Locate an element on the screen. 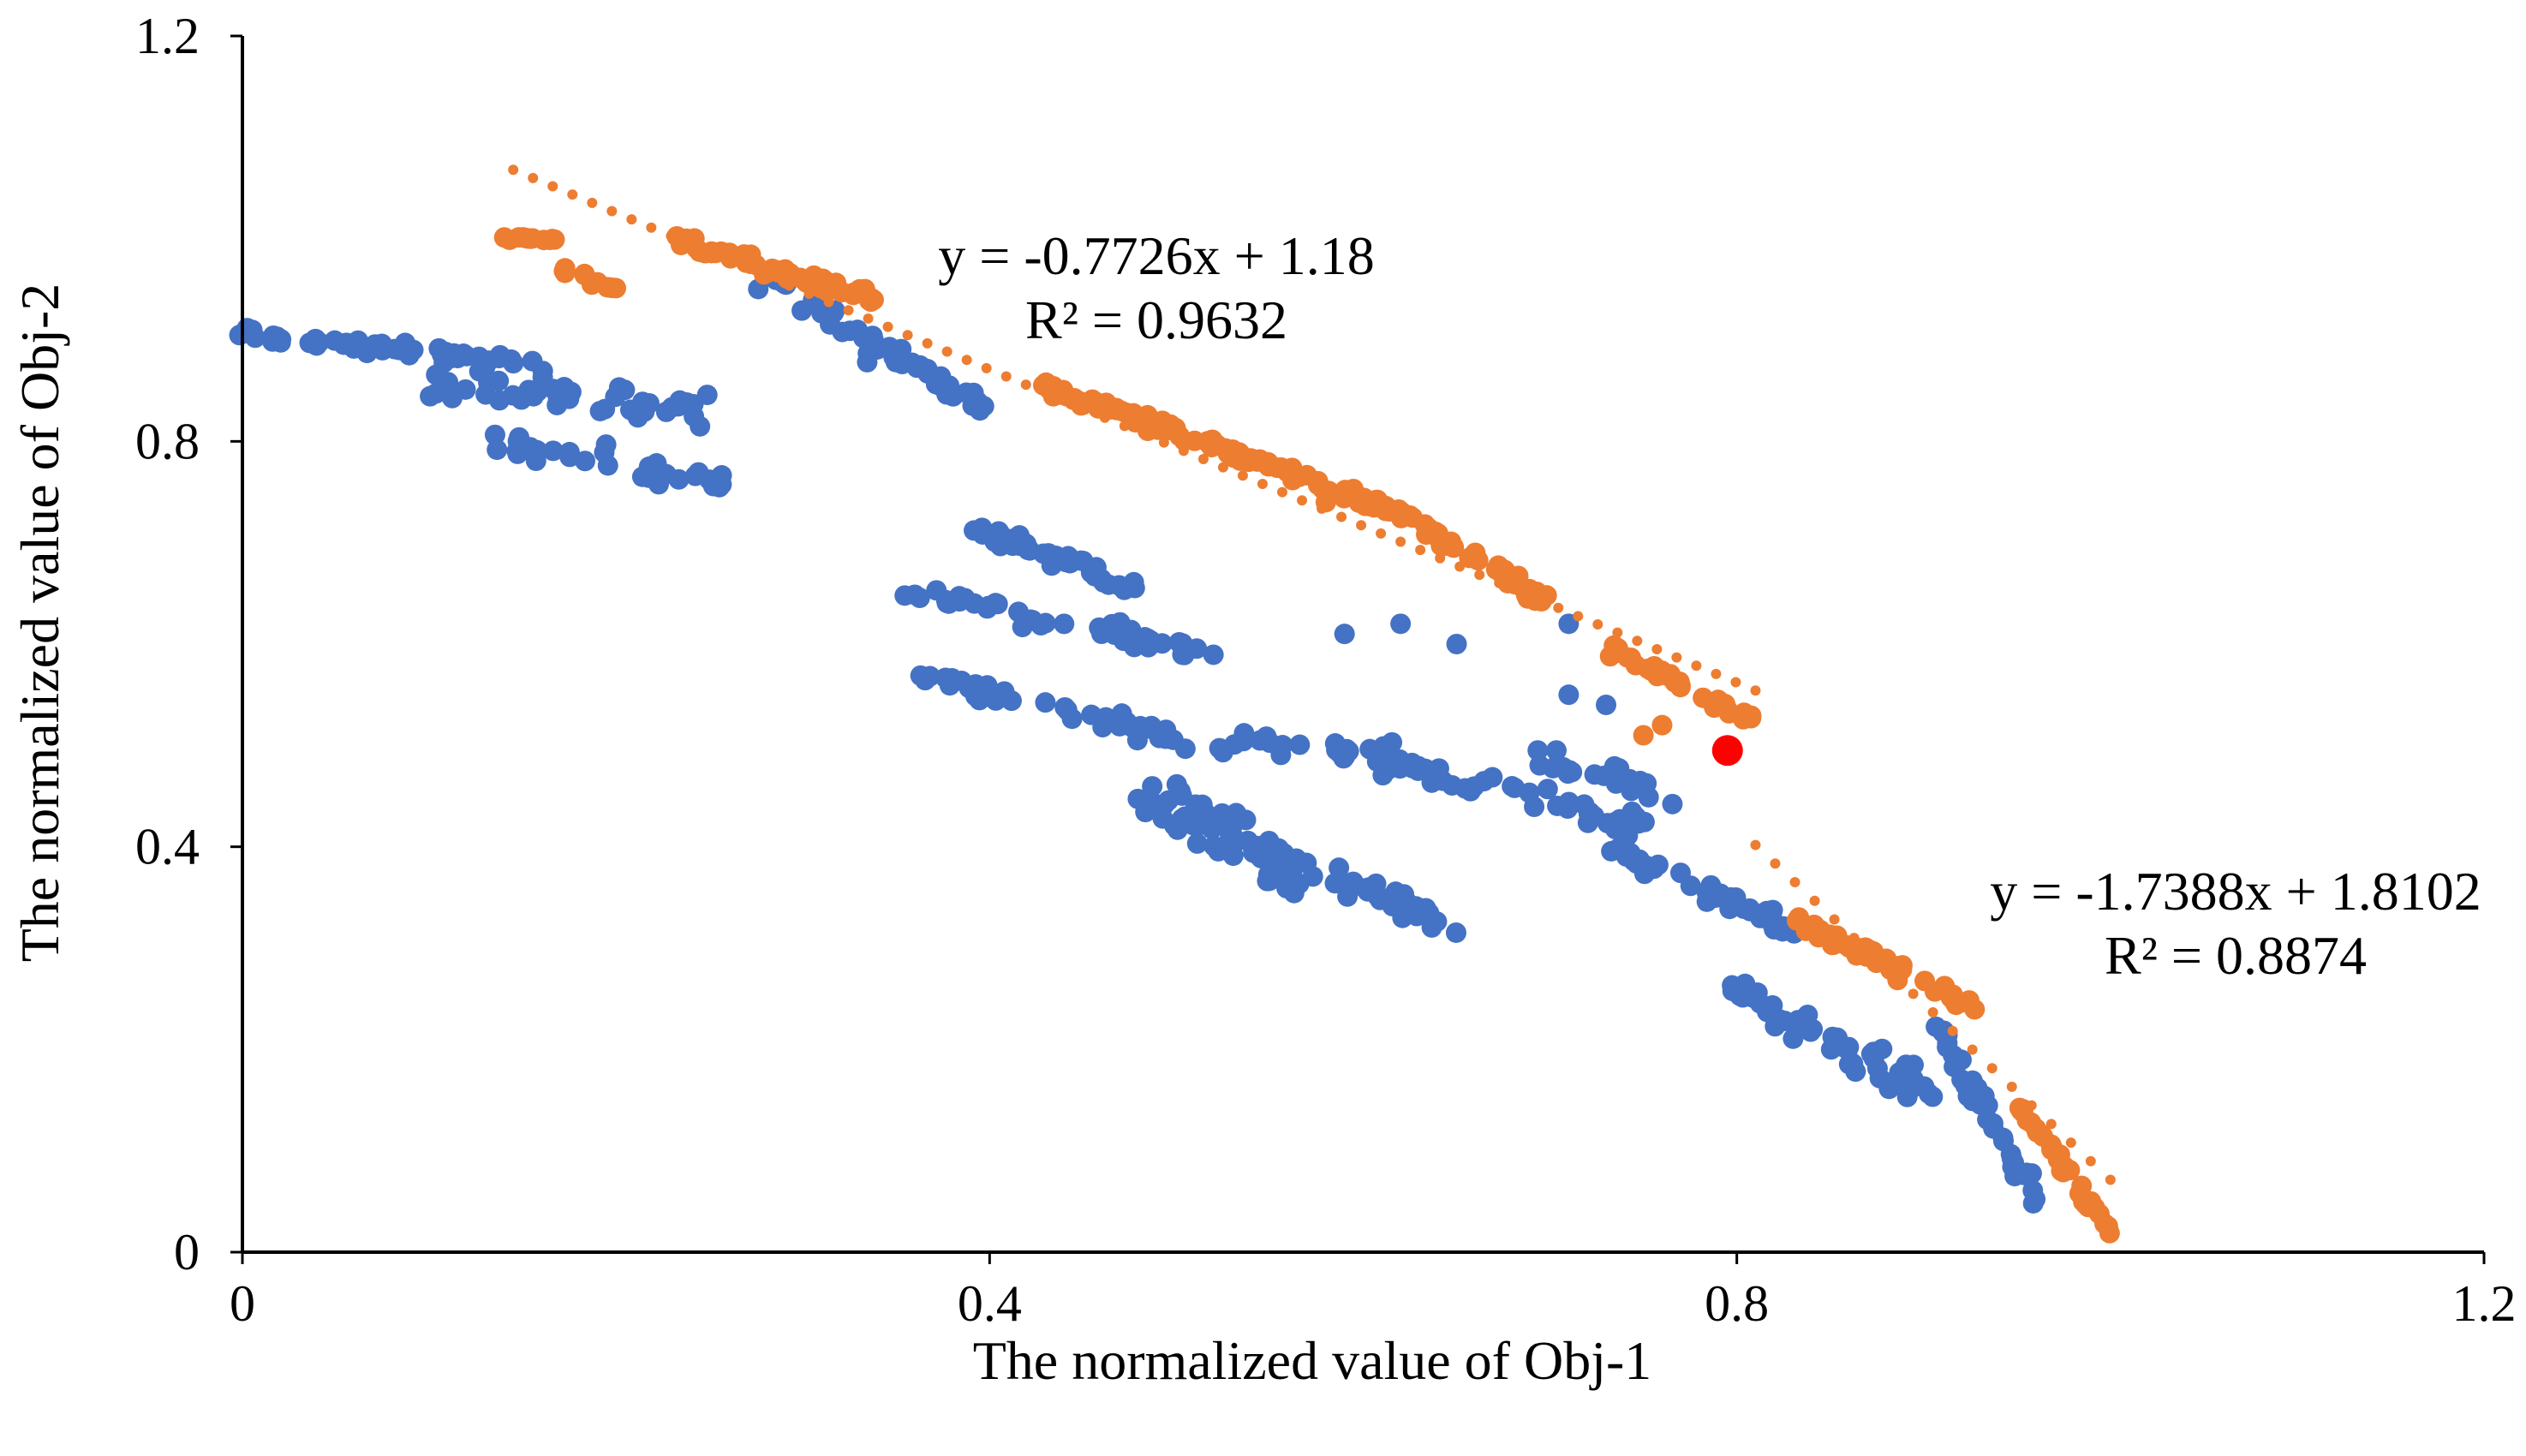 This screenshot has width=2526, height=1456. x-tick-label: 0 is located at coordinates (242, 1303).